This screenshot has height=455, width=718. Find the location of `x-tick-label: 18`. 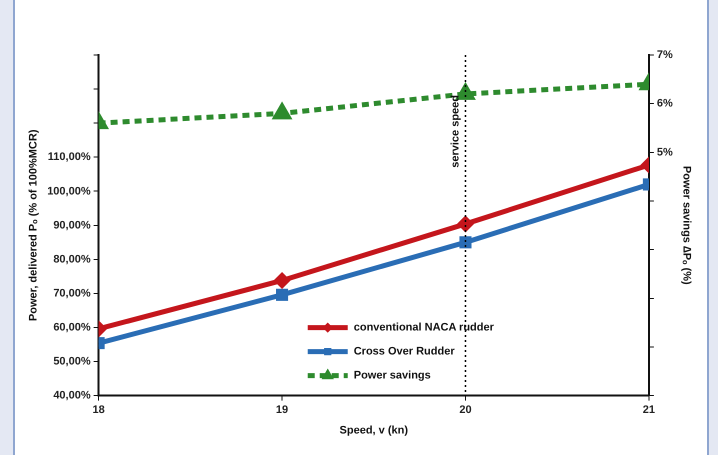

x-tick-label: 18 is located at coordinates (98, 410).